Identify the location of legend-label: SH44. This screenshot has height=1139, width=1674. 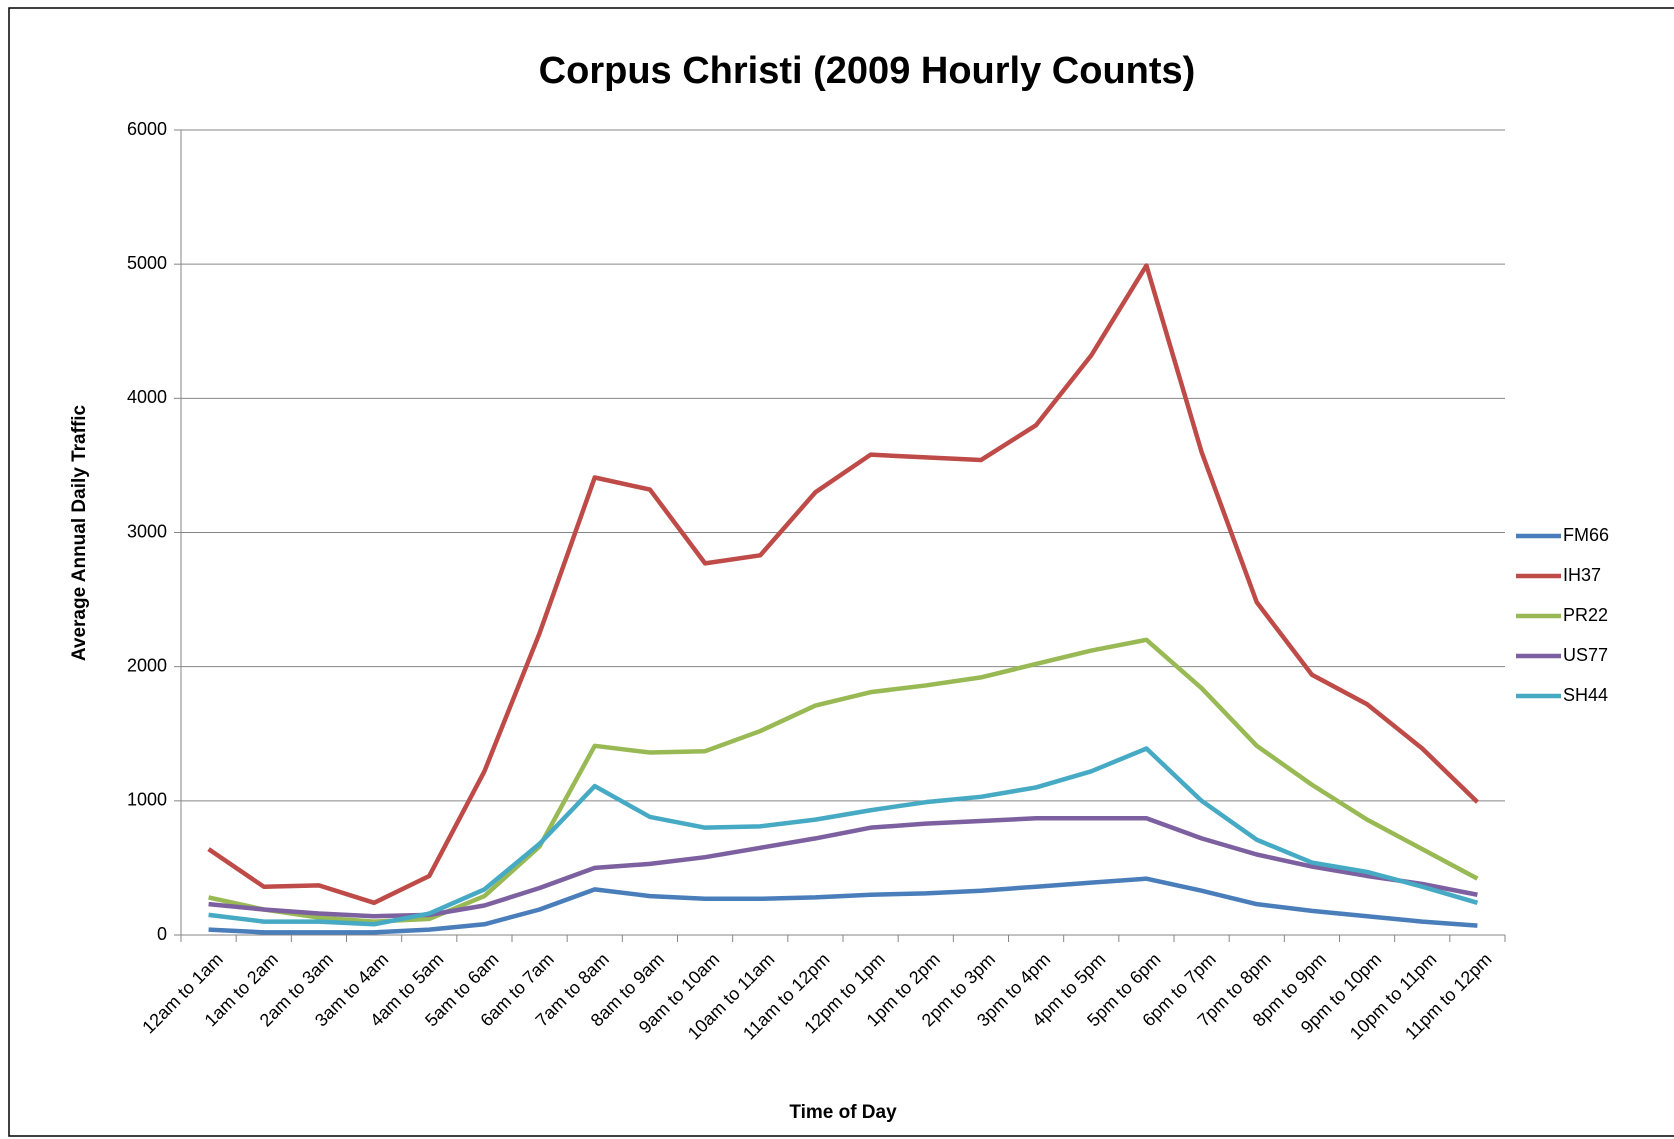
(1585, 695).